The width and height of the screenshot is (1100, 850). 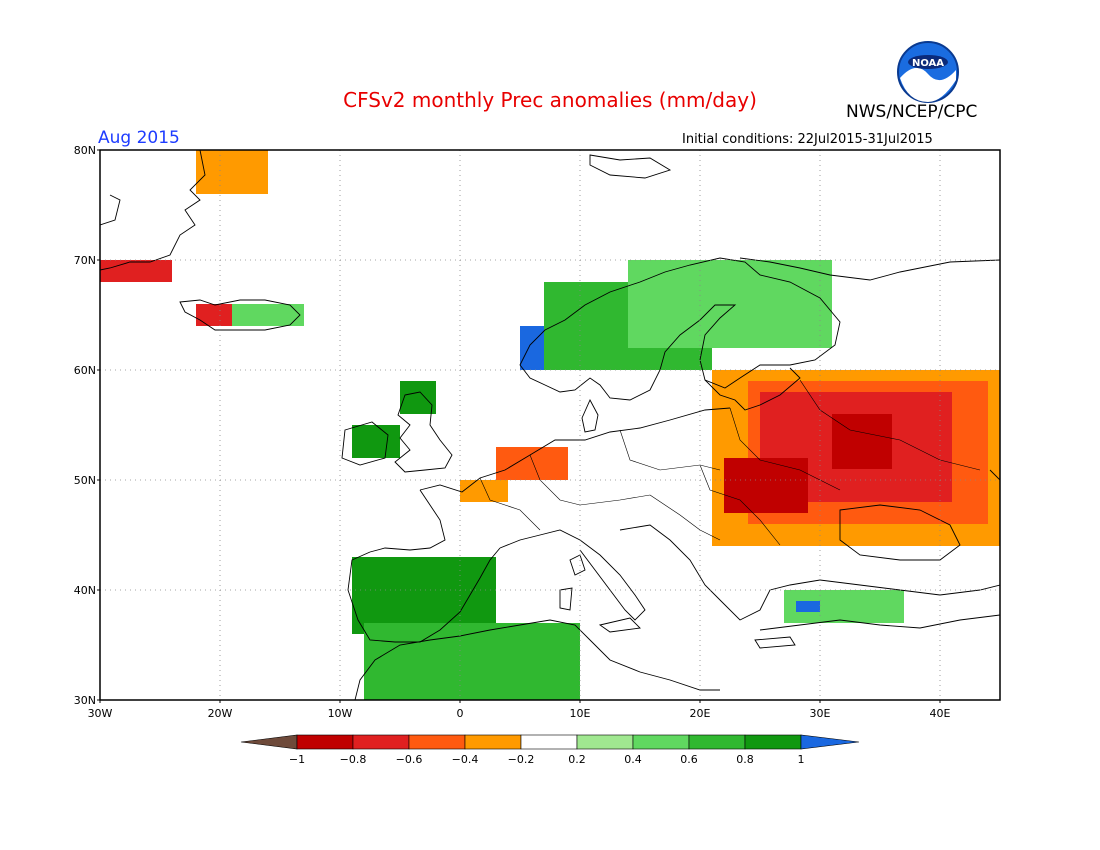 I want to click on legend-label: 0.2, so click(x=577, y=759).